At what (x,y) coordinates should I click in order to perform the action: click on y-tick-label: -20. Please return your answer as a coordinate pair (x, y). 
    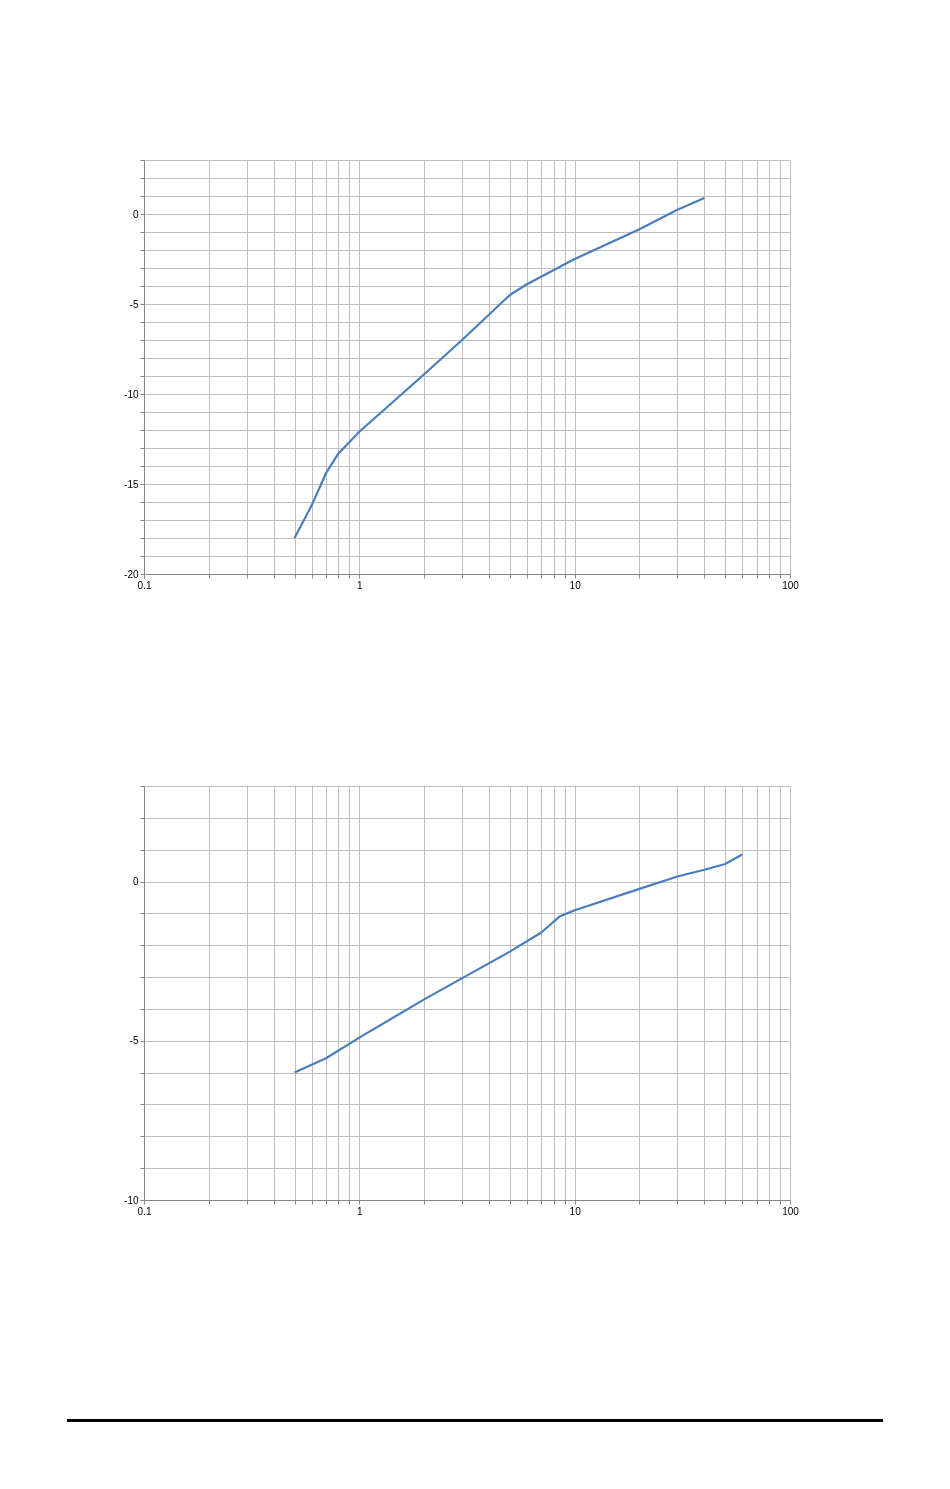
    Looking at the image, I should click on (131, 574).